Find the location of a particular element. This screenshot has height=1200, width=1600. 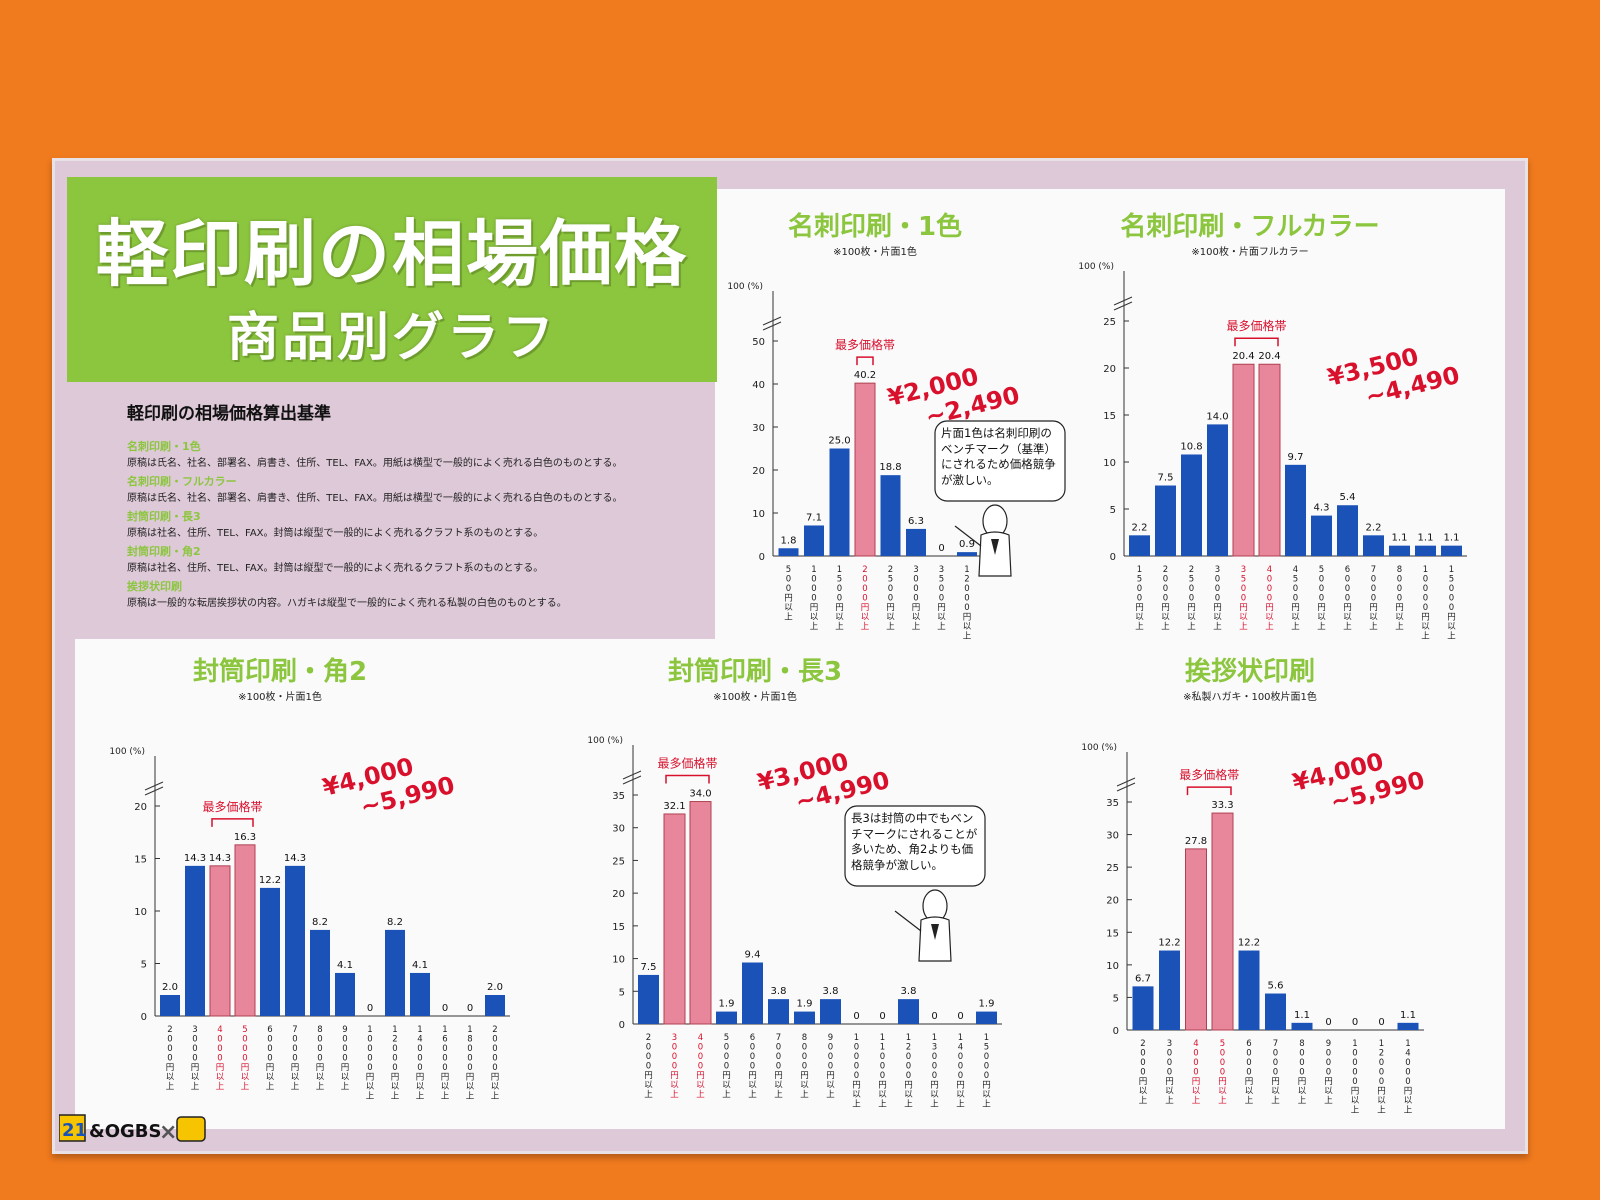

note-text: 片面1色は名刺印刷のベンチマーク（基準）にされるため価格競争が激しい。 is located at coordinates (998, 456).